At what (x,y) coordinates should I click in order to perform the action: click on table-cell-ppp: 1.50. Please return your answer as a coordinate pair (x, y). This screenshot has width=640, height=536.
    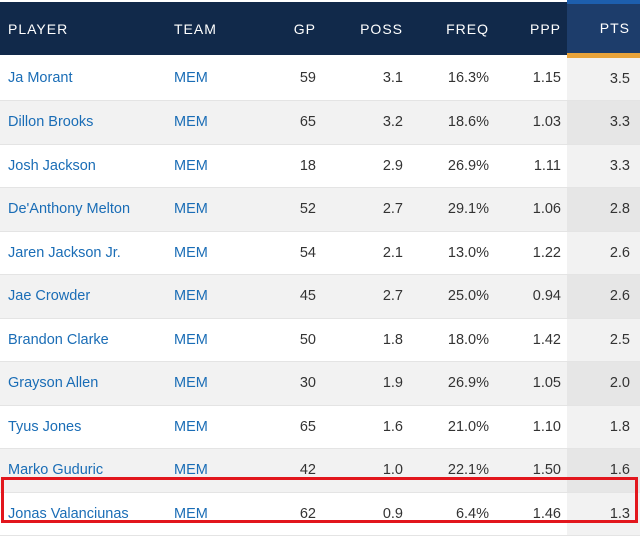
    Looking at the image, I should click on (532, 470).